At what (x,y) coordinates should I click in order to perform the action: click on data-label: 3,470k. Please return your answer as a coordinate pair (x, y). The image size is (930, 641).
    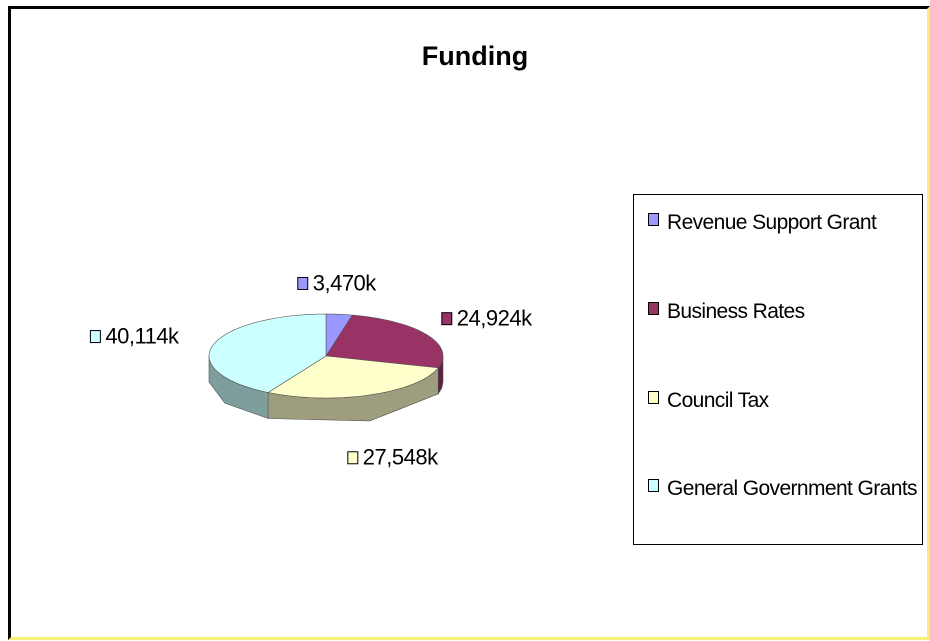
    Looking at the image, I should click on (345, 282).